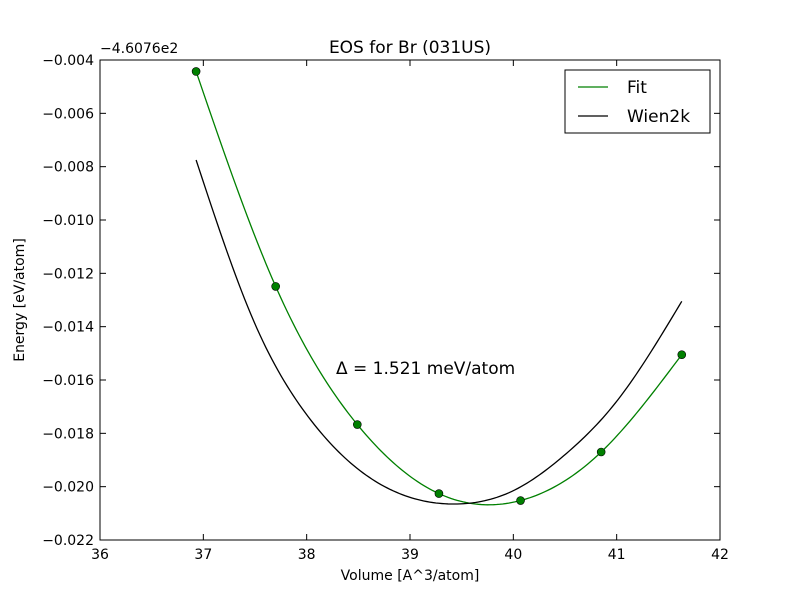 The width and height of the screenshot is (800, 600). Describe the element at coordinates (68, 168) in the screenshot. I see `y-tick-label: −0.008` at that location.